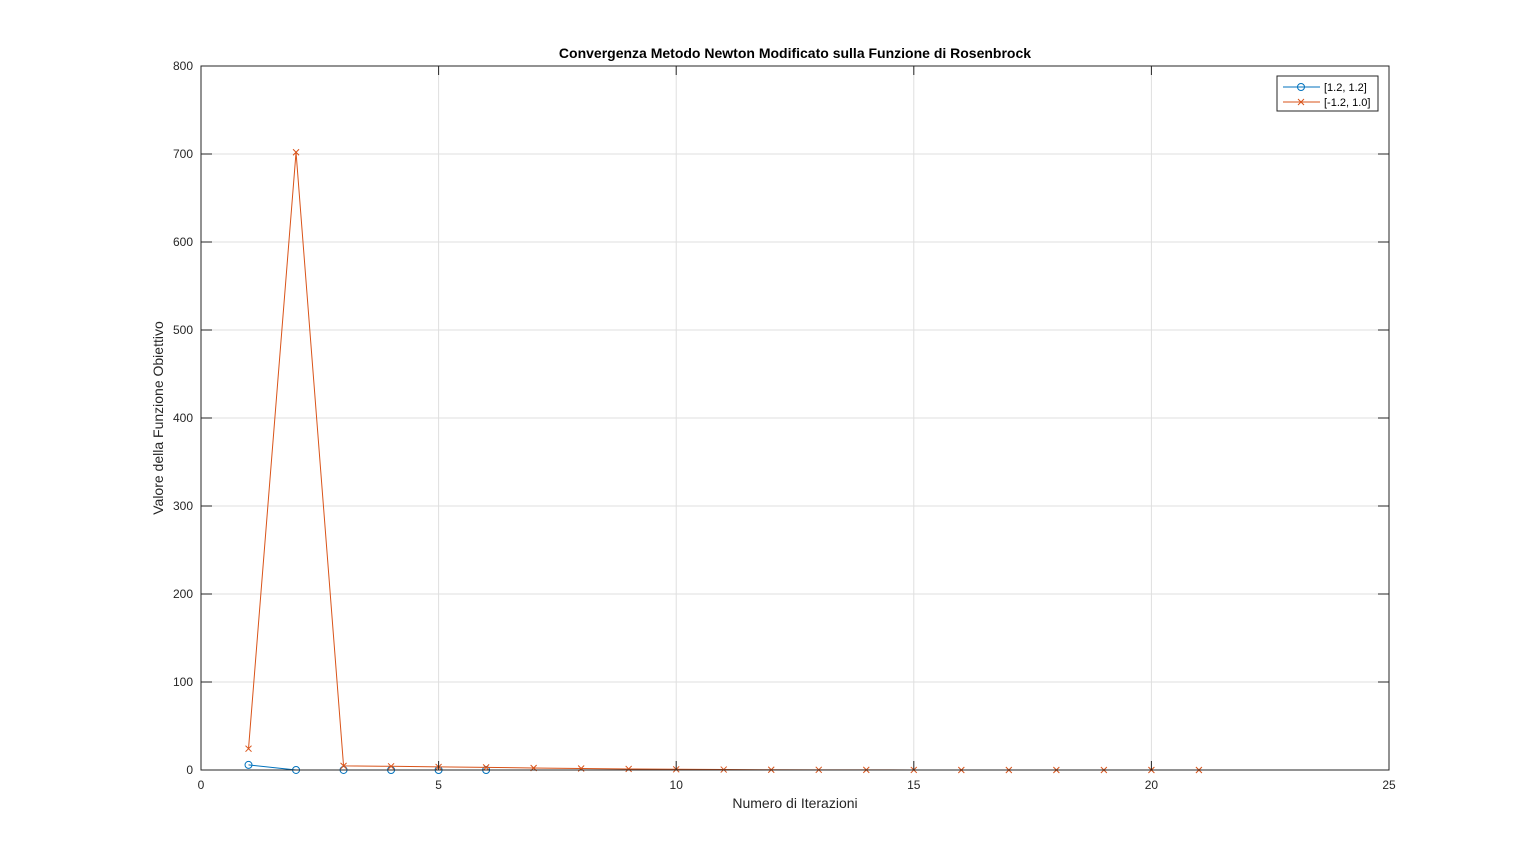 The image size is (1536, 864). Describe the element at coordinates (189, 770) in the screenshot. I see `y-tick-label: 0` at that location.